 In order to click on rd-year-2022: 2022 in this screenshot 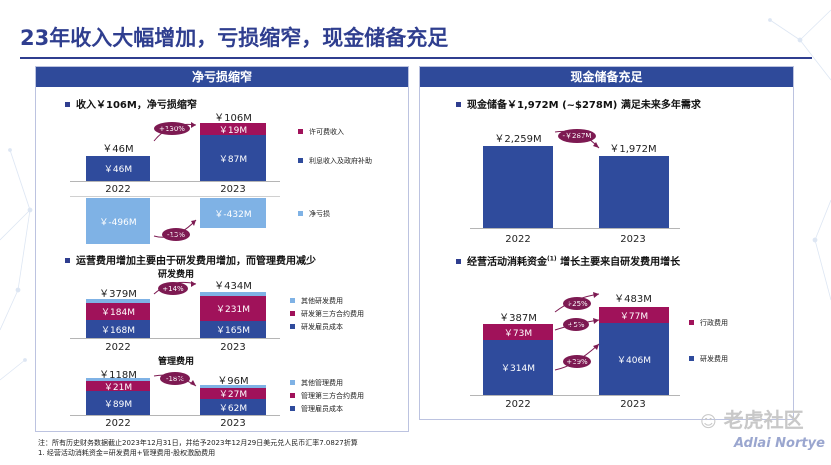, I will do `click(118, 347)`.